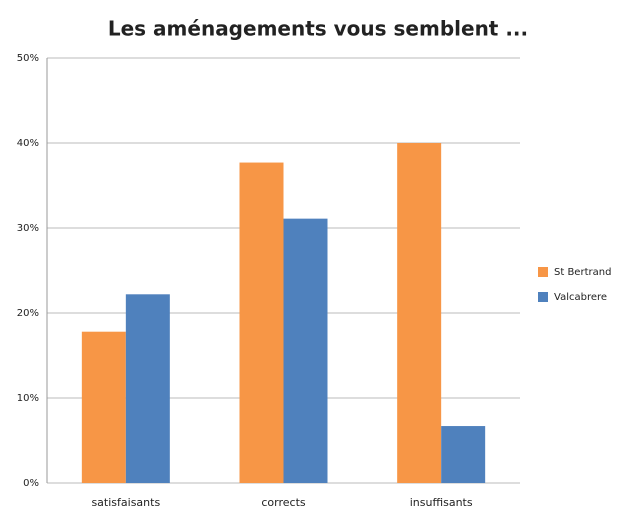 The width and height of the screenshot is (627, 514). Describe the element at coordinates (28, 143) in the screenshot. I see `y-tick-label: 40%` at that location.